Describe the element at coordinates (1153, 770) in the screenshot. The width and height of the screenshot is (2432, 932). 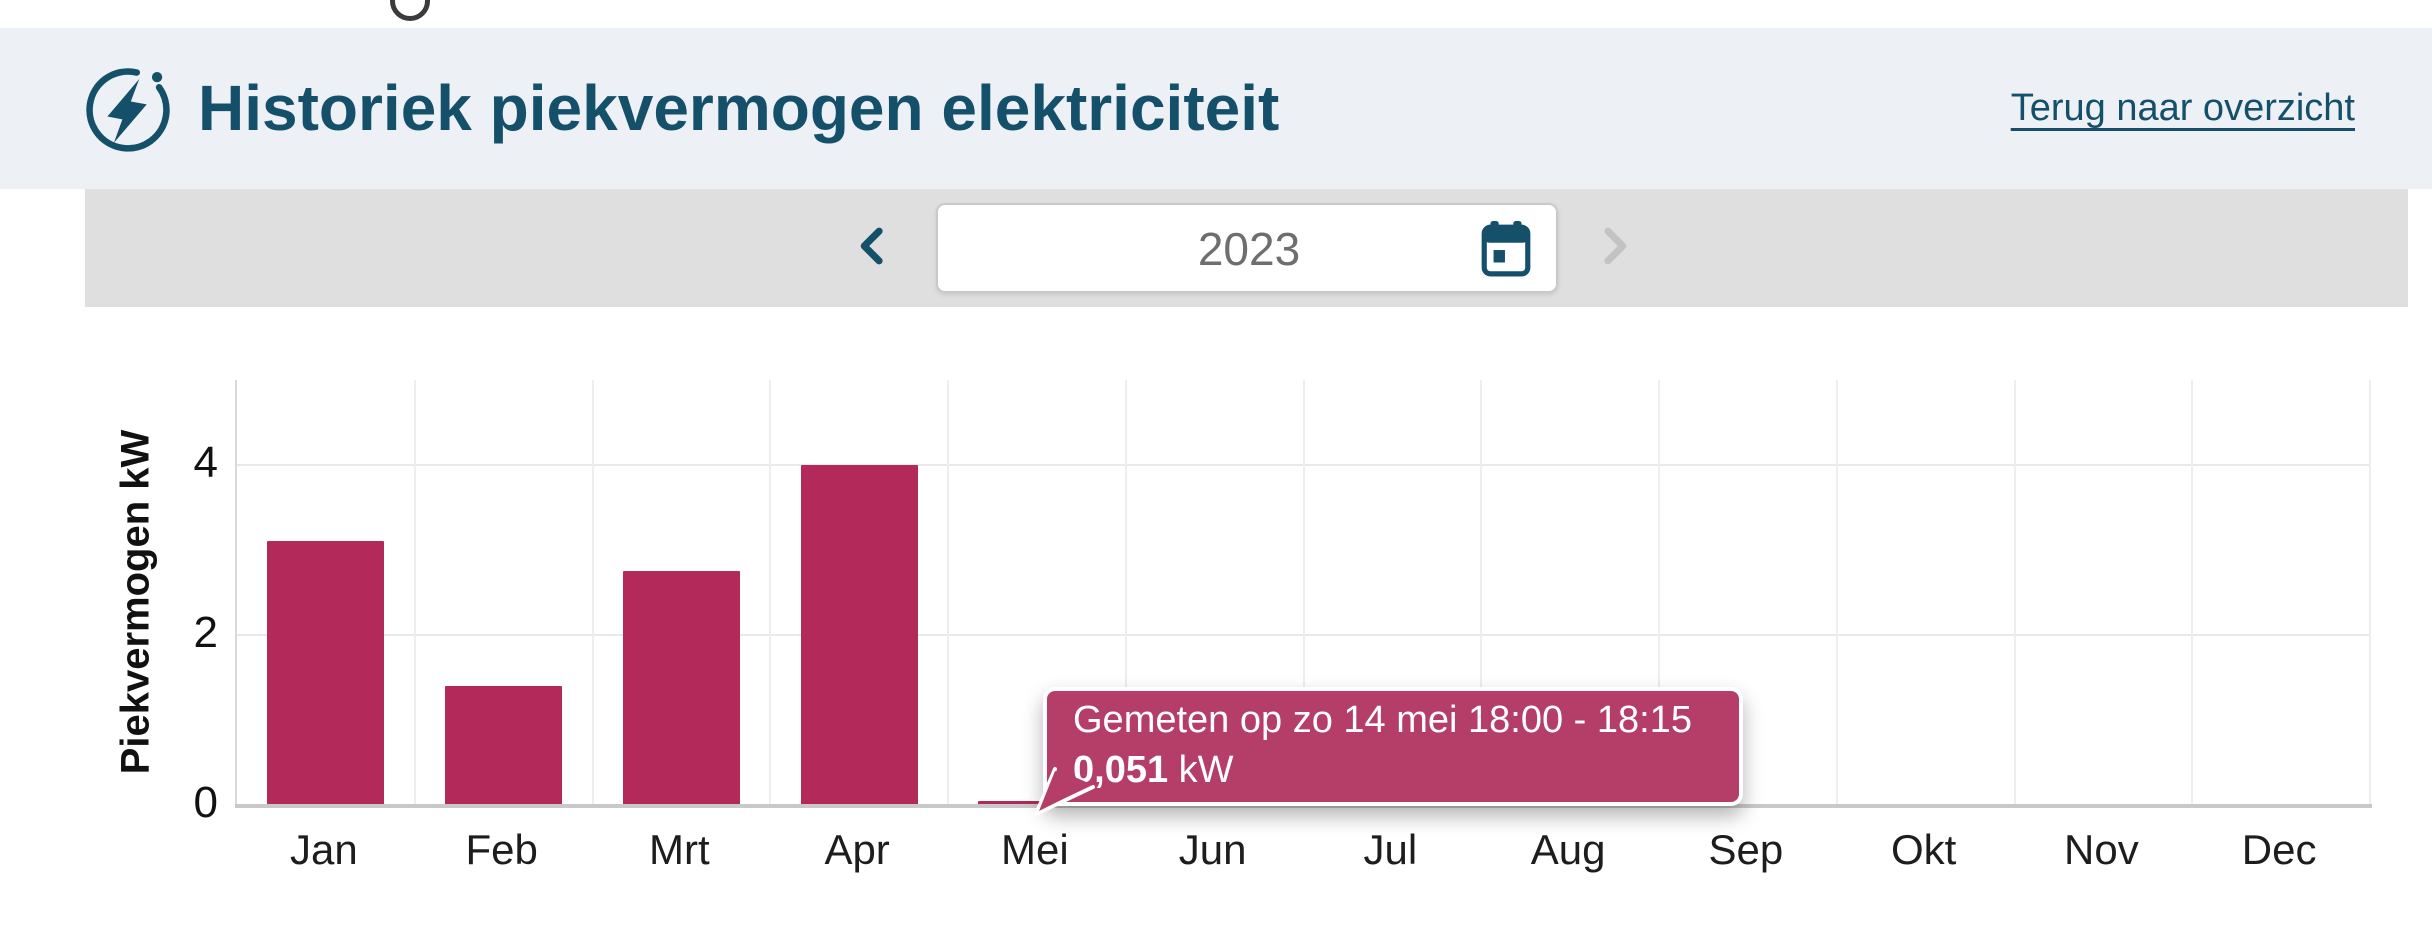
I see `tooltip-value: 0,051 kW` at that location.